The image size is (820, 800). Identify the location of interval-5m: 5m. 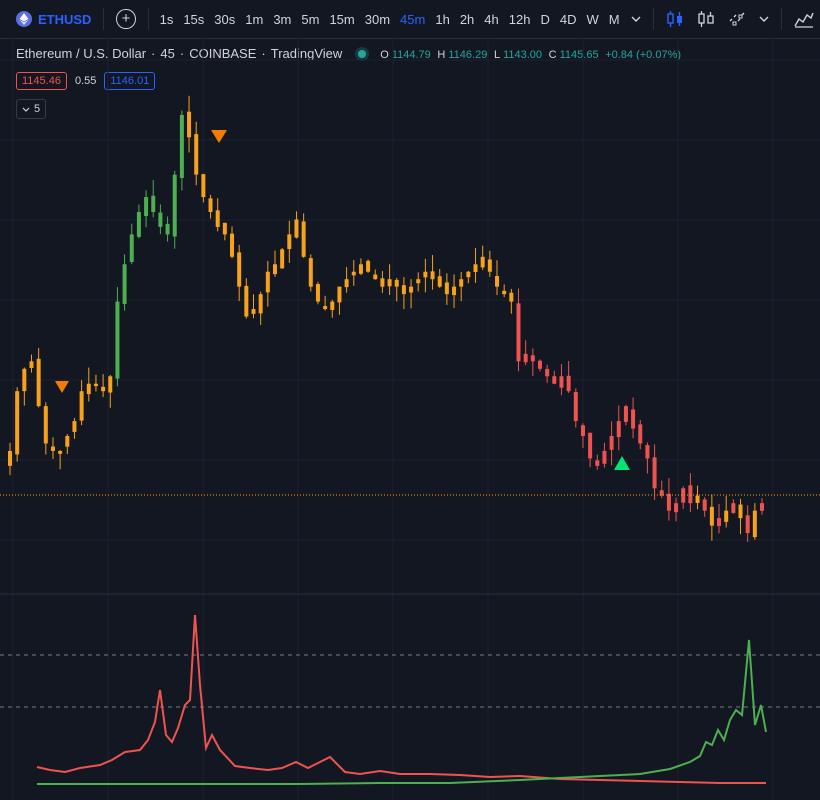
(310, 19).